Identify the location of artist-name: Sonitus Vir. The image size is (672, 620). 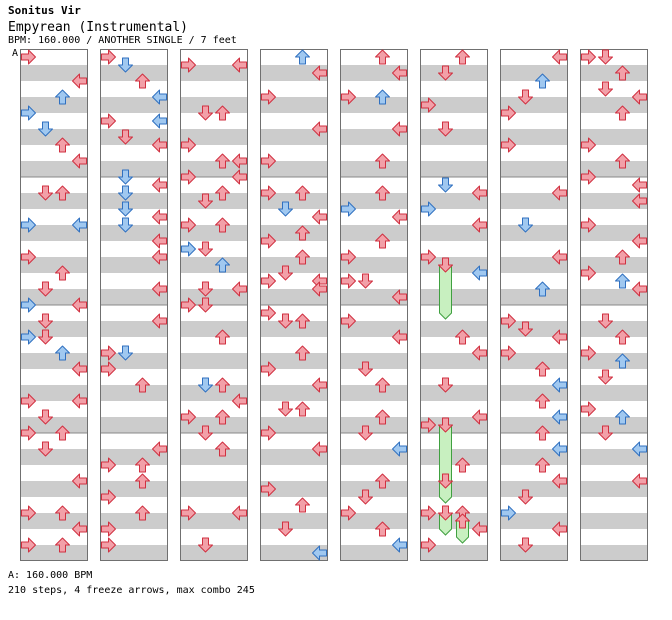
(44, 10).